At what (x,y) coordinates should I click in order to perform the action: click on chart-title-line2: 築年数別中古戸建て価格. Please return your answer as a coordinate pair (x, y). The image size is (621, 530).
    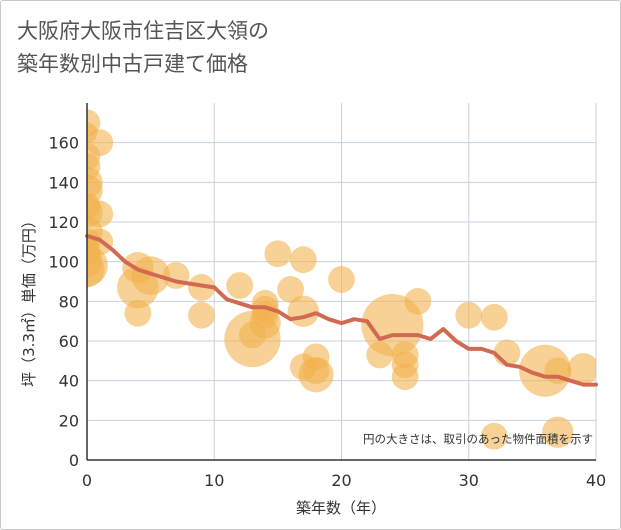
    Looking at the image, I should click on (132, 64).